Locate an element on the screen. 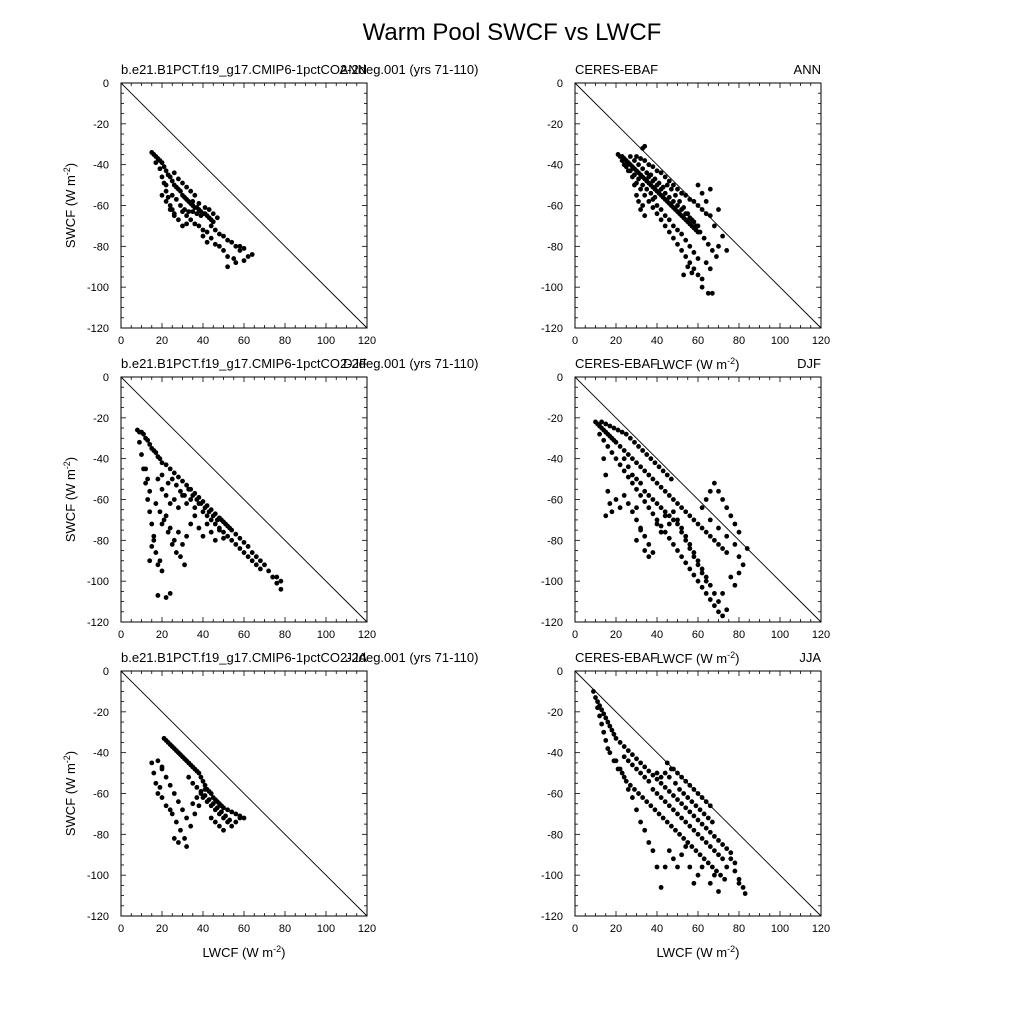  y-tick-label: 0 is located at coordinates (560, 378).